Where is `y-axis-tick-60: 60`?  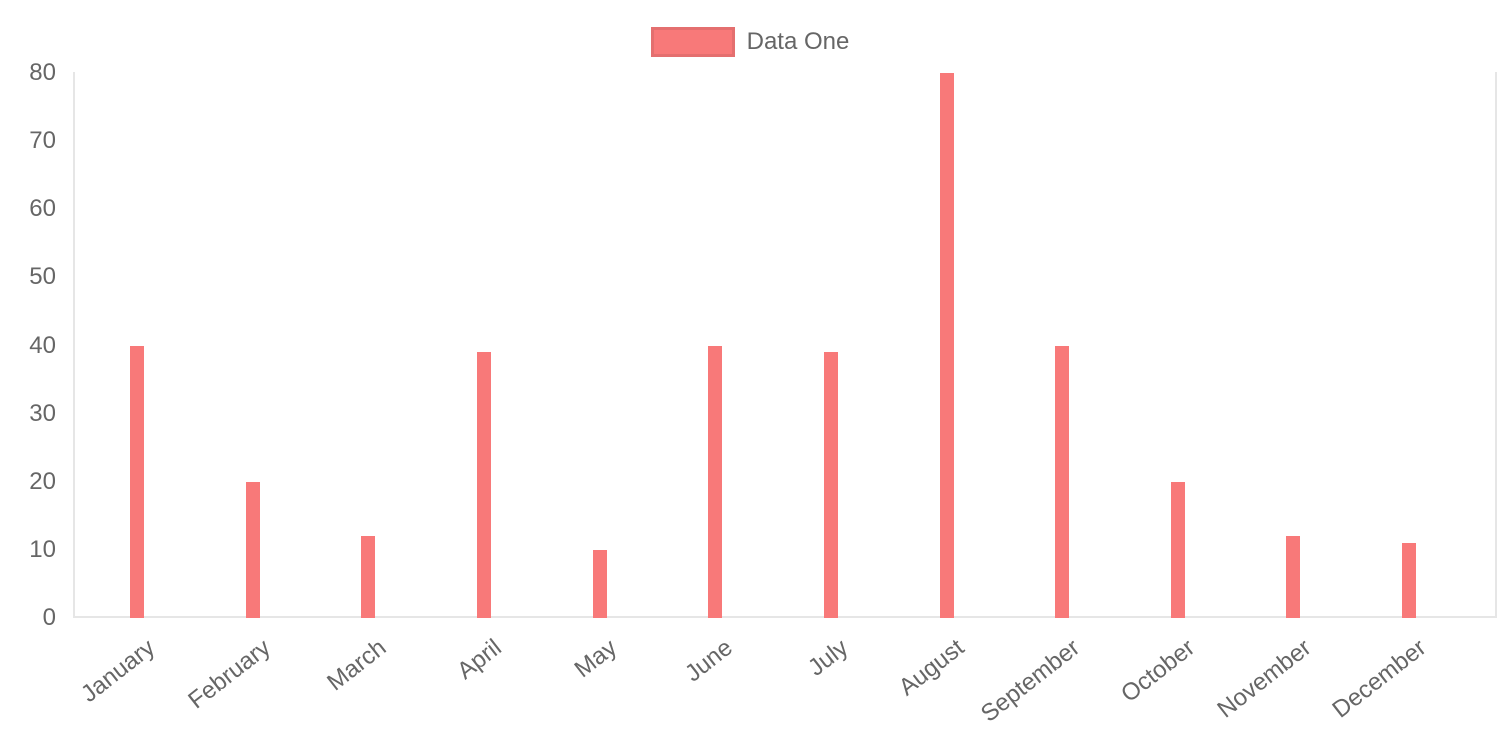 y-axis-tick-60: 60 is located at coordinates (42, 209).